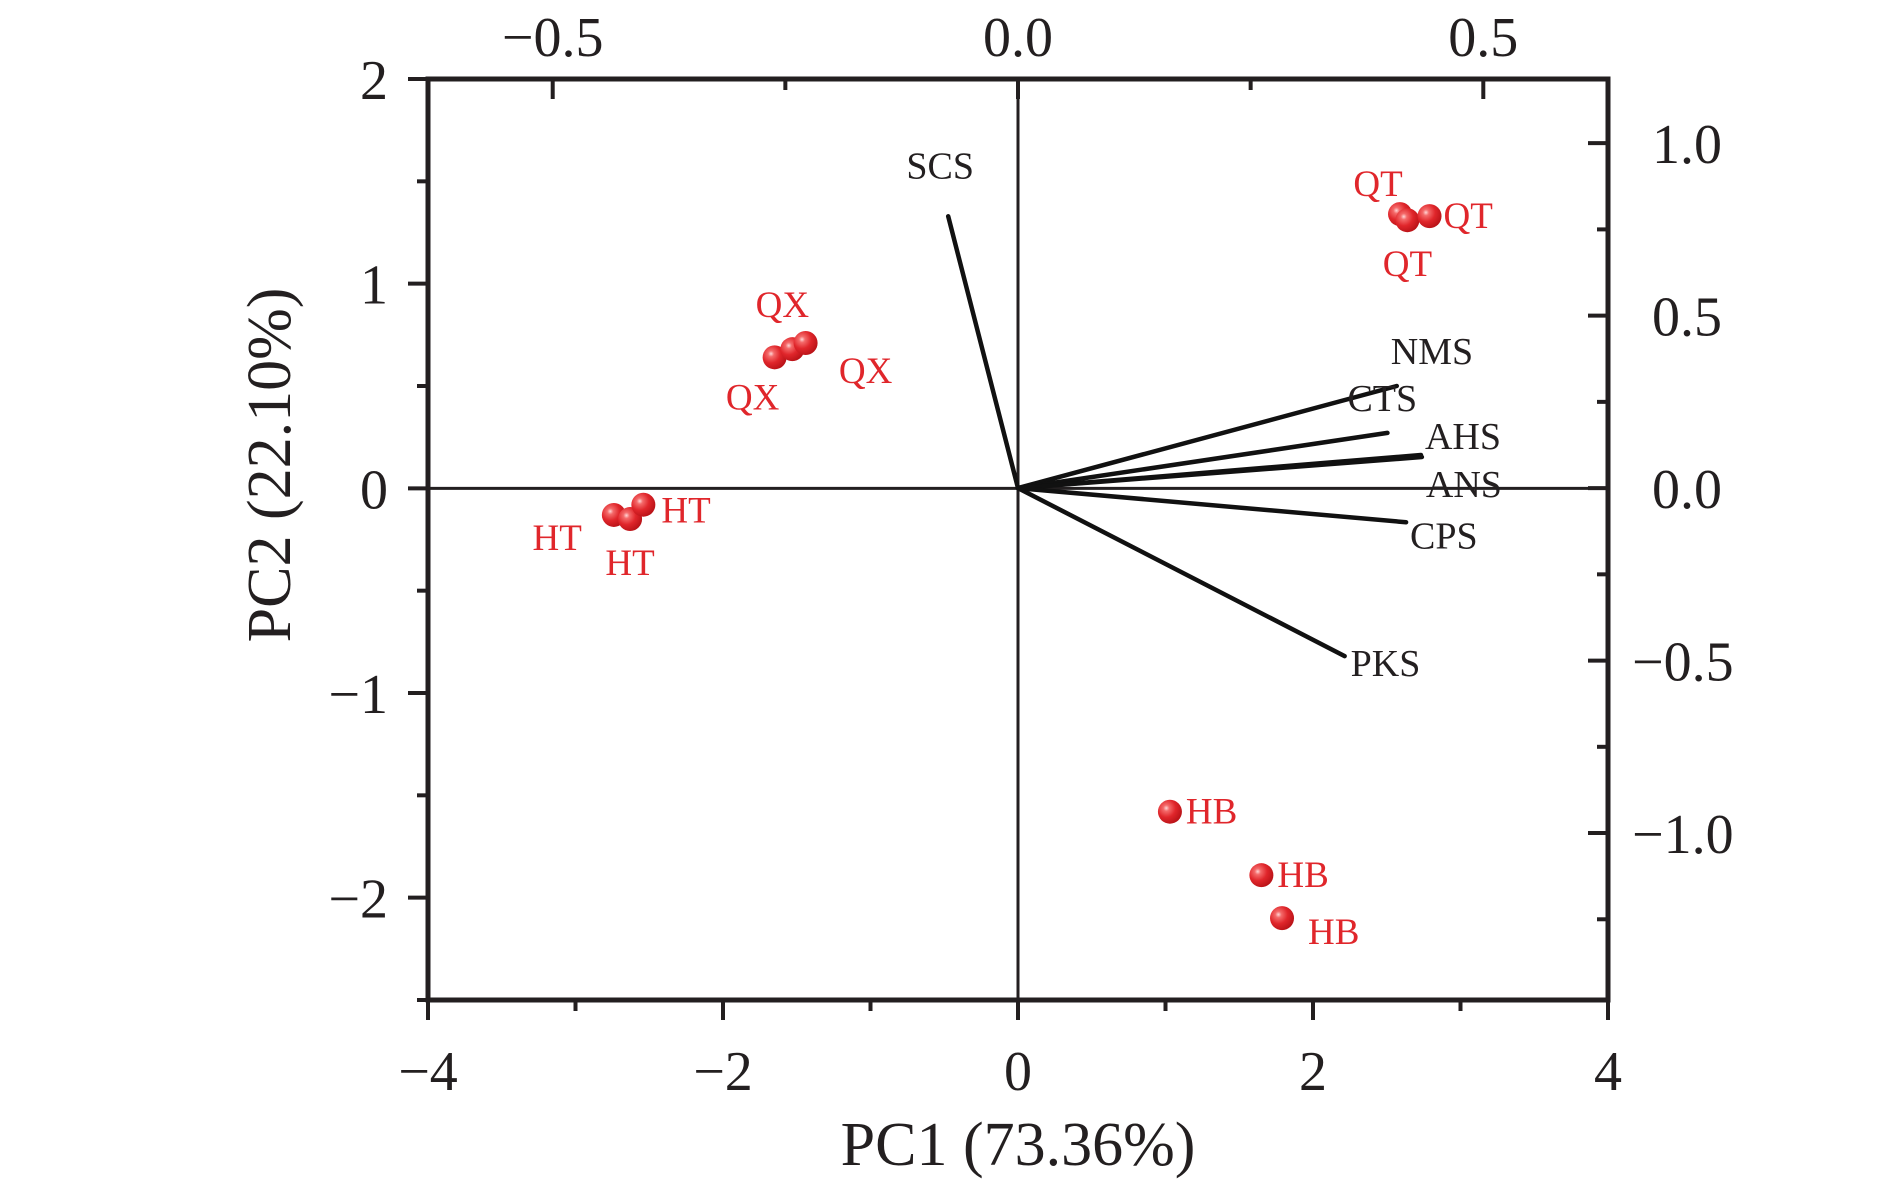 The image size is (1890, 1185). What do you see at coordinates (1683, 663) in the screenshot?
I see `right-tick-label: −0.5` at bounding box center [1683, 663].